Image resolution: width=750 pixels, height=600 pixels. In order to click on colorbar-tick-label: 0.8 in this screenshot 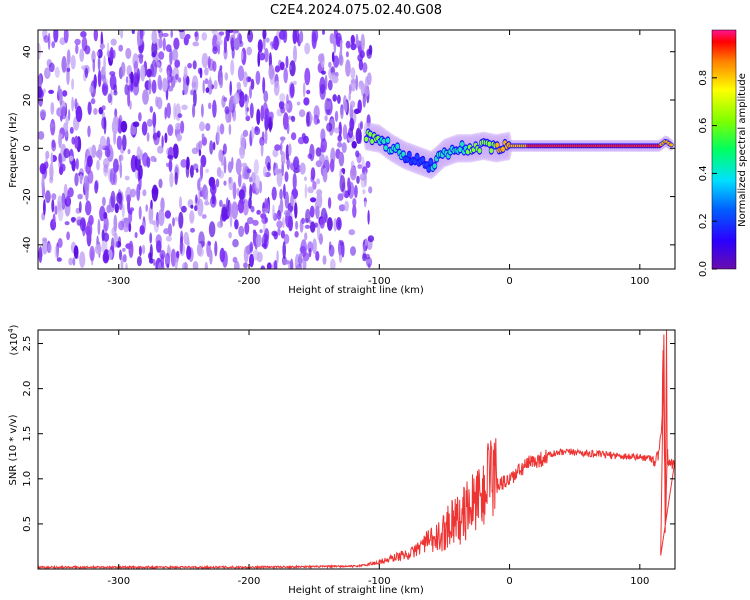, I will do `click(703, 78)`.